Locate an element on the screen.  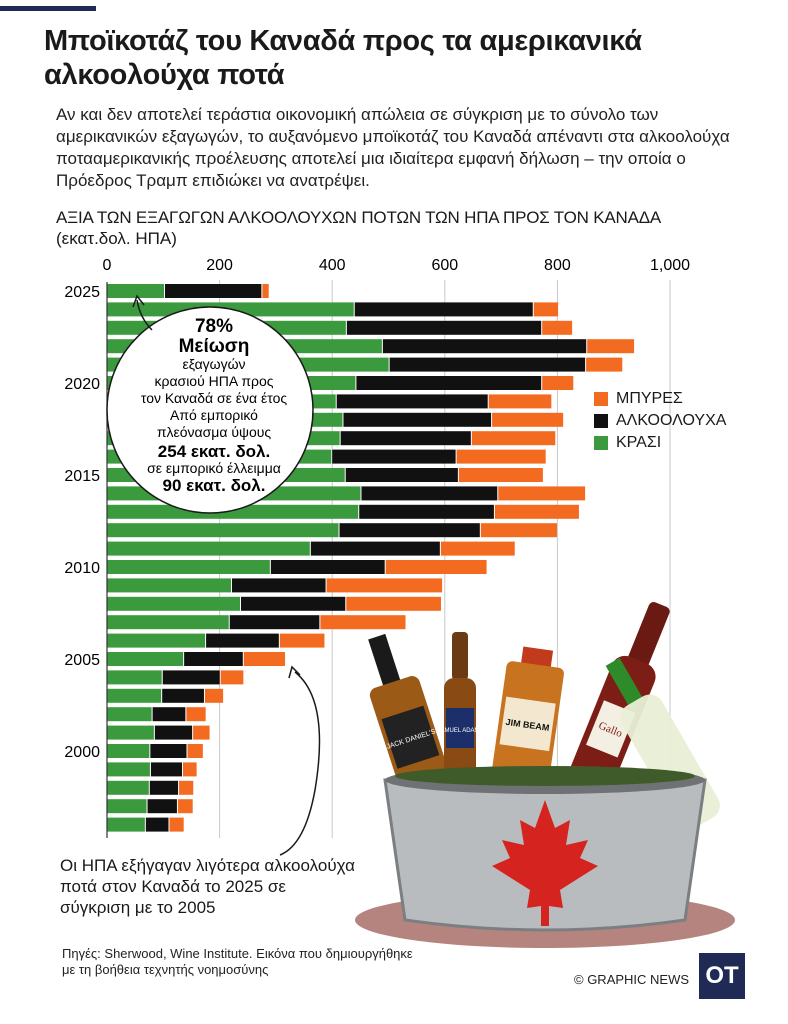
year-label: 2000 is located at coordinates (82, 752).